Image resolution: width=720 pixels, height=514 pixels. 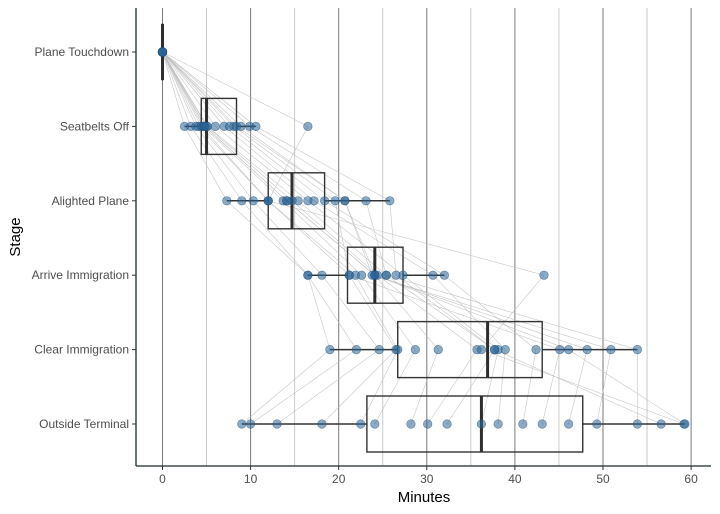 I want to click on y-tick-label: Plane Touchdown, so click(x=81, y=52).